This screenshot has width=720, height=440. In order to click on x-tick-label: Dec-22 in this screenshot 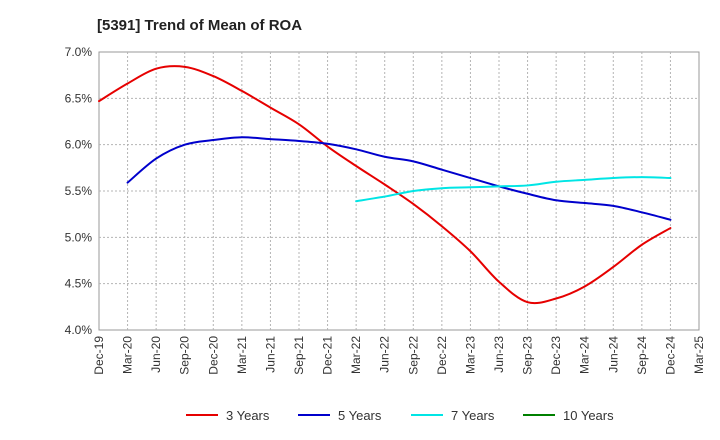, I will do `click(442, 355)`.